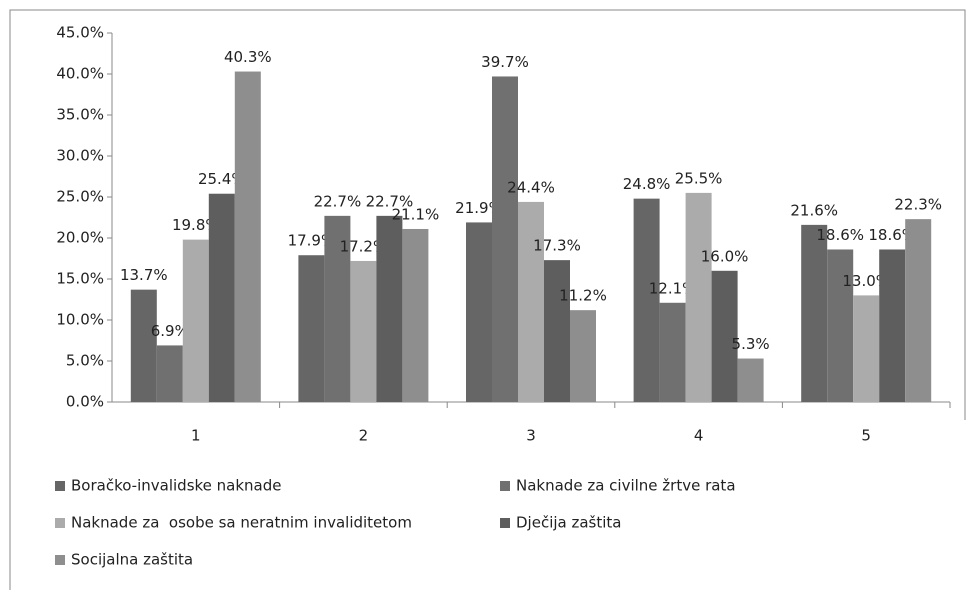  What do you see at coordinates (416, 214) in the screenshot?
I see `value-label: 21.1%` at bounding box center [416, 214].